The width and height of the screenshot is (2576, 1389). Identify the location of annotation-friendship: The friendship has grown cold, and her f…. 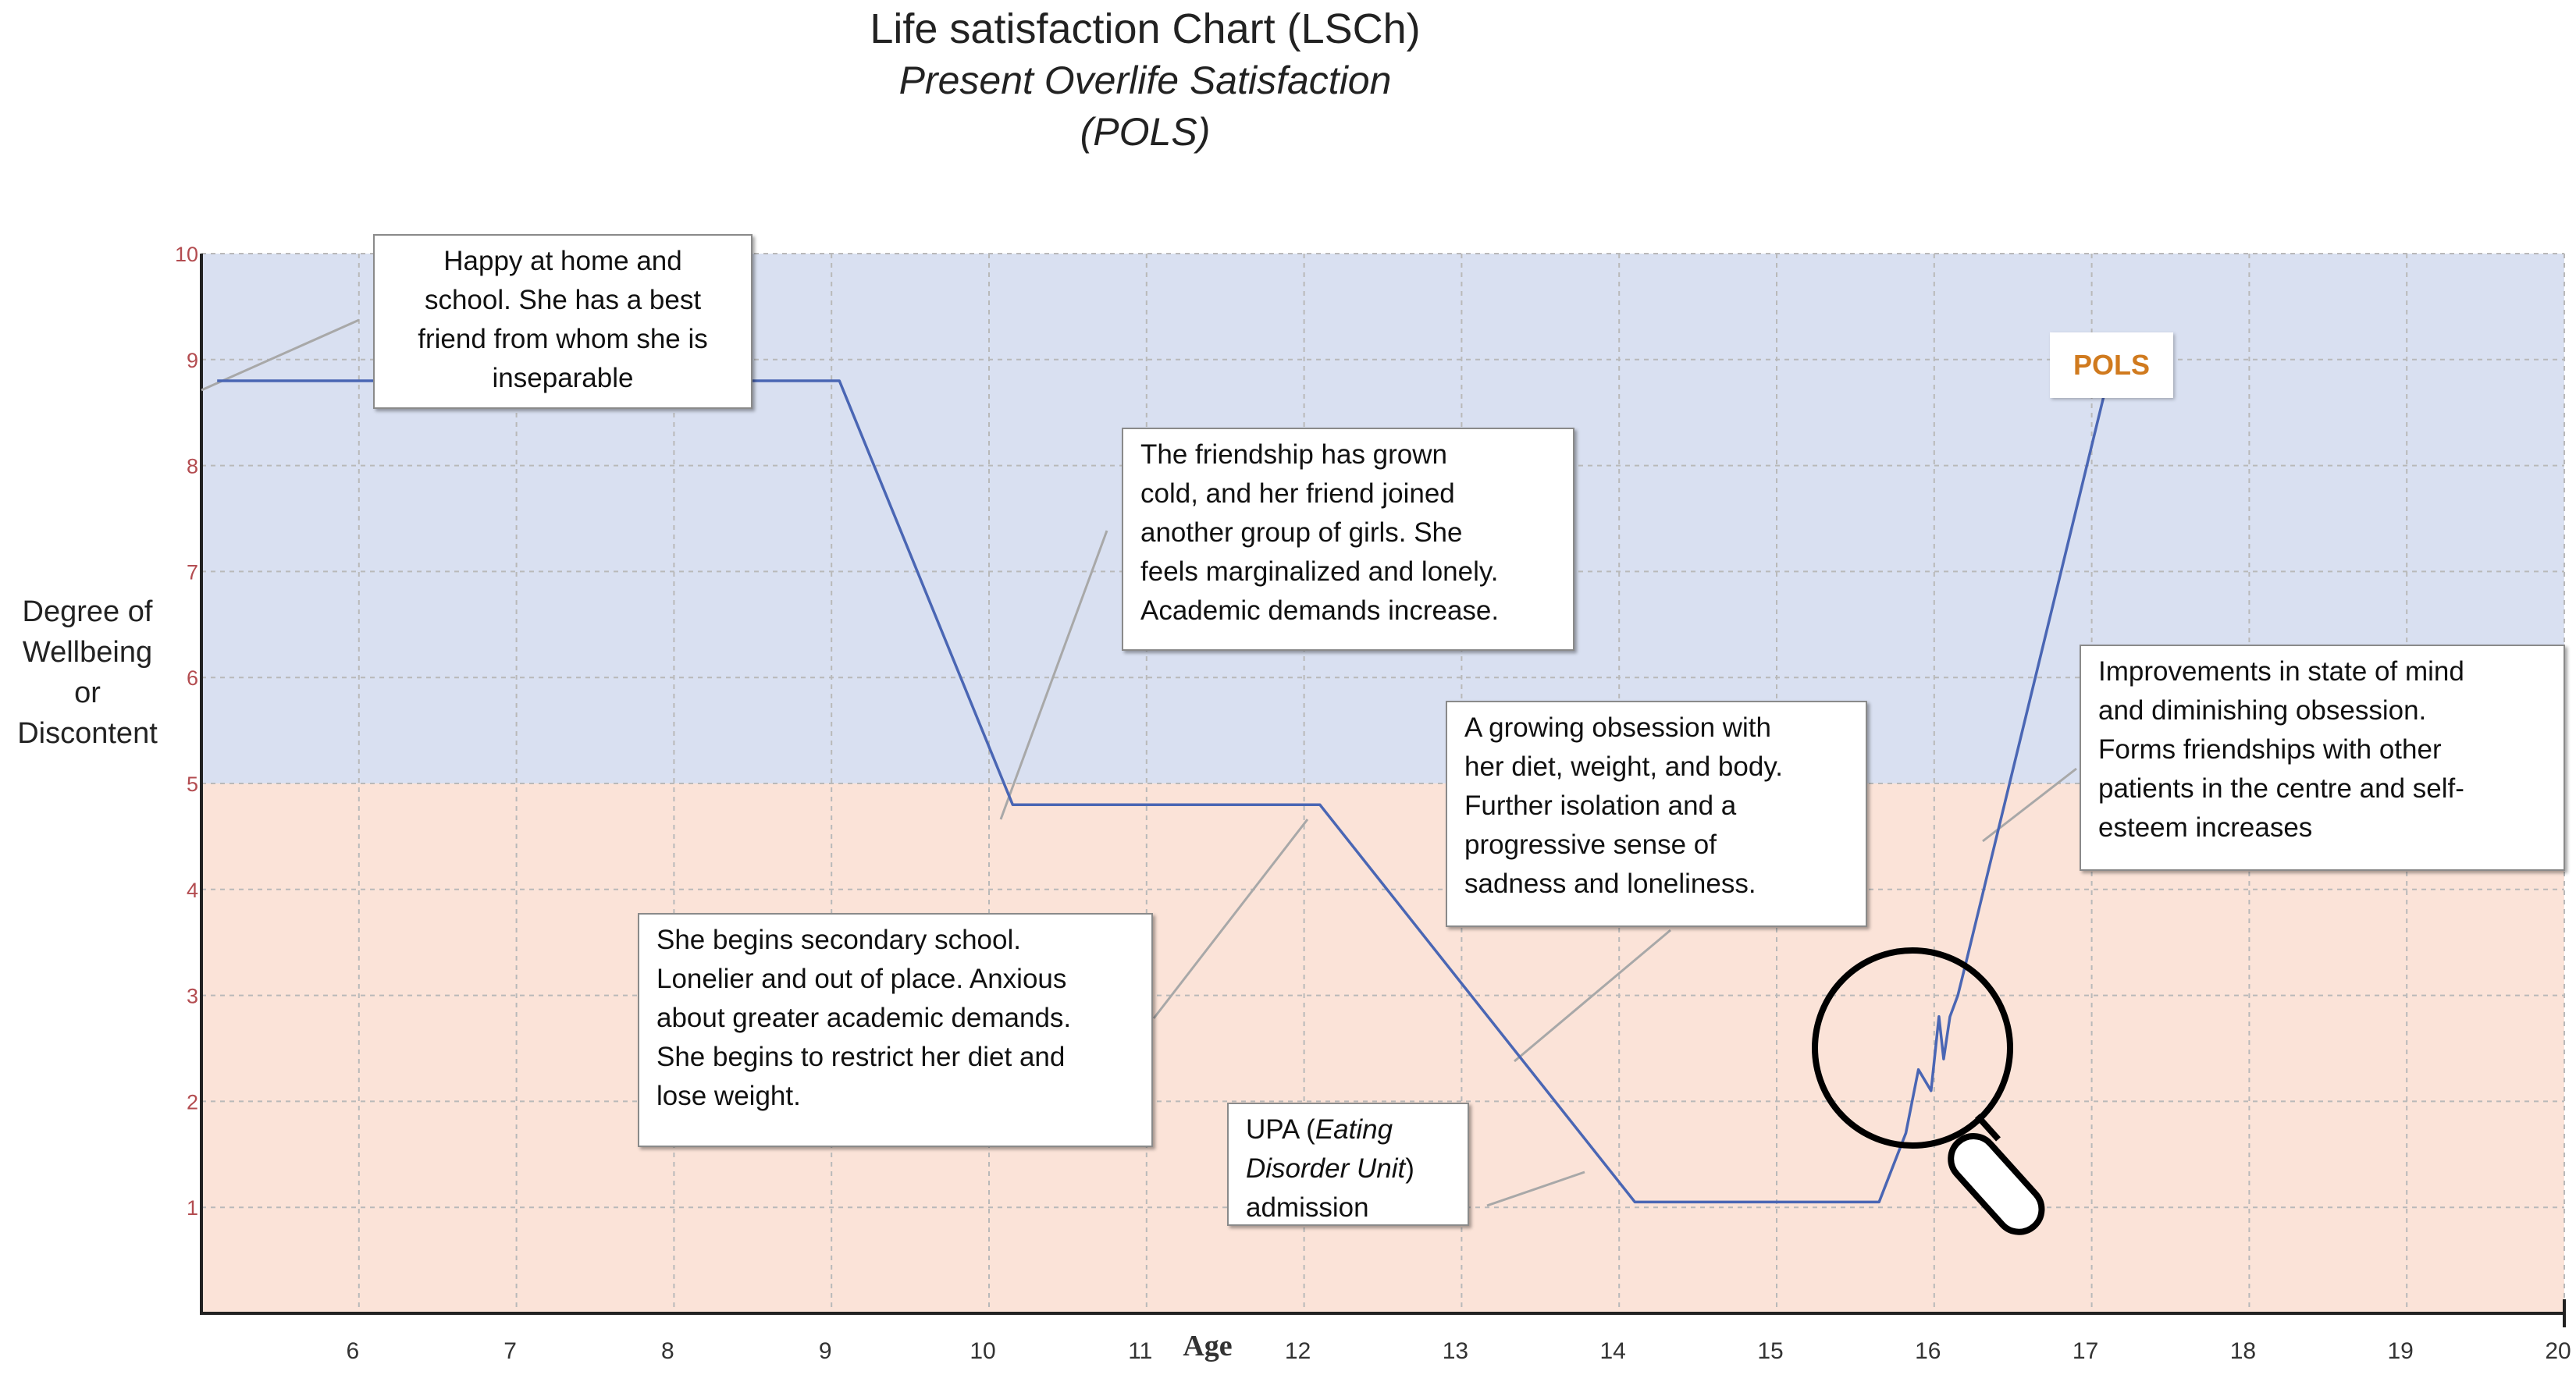
(1348, 540).